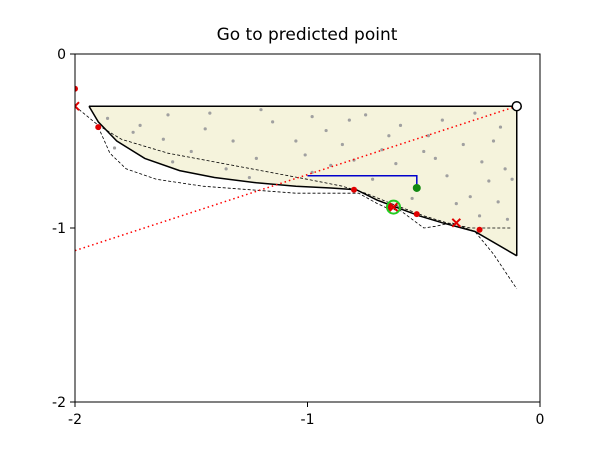 Image resolution: width=600 pixels, height=450 pixels. Describe the element at coordinates (416, 187) in the screenshot. I see `predicted-point` at that location.